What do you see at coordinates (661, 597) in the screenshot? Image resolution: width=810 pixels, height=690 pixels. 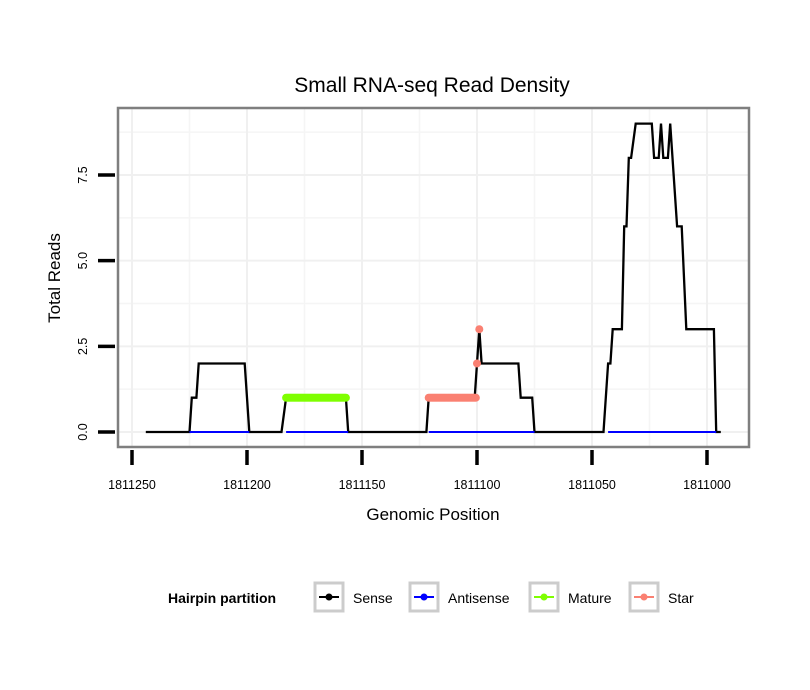 I see `legend-item-star: Star` at bounding box center [661, 597].